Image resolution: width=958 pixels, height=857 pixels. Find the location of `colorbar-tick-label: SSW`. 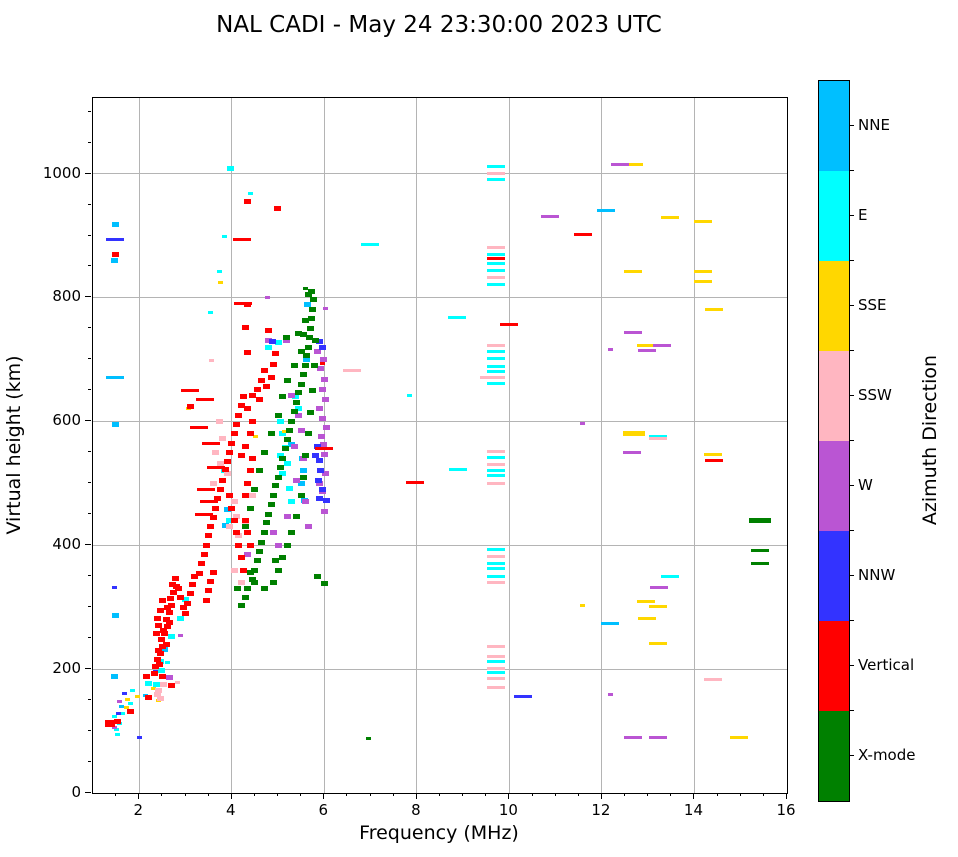

colorbar-tick-label: SSW is located at coordinates (875, 395).